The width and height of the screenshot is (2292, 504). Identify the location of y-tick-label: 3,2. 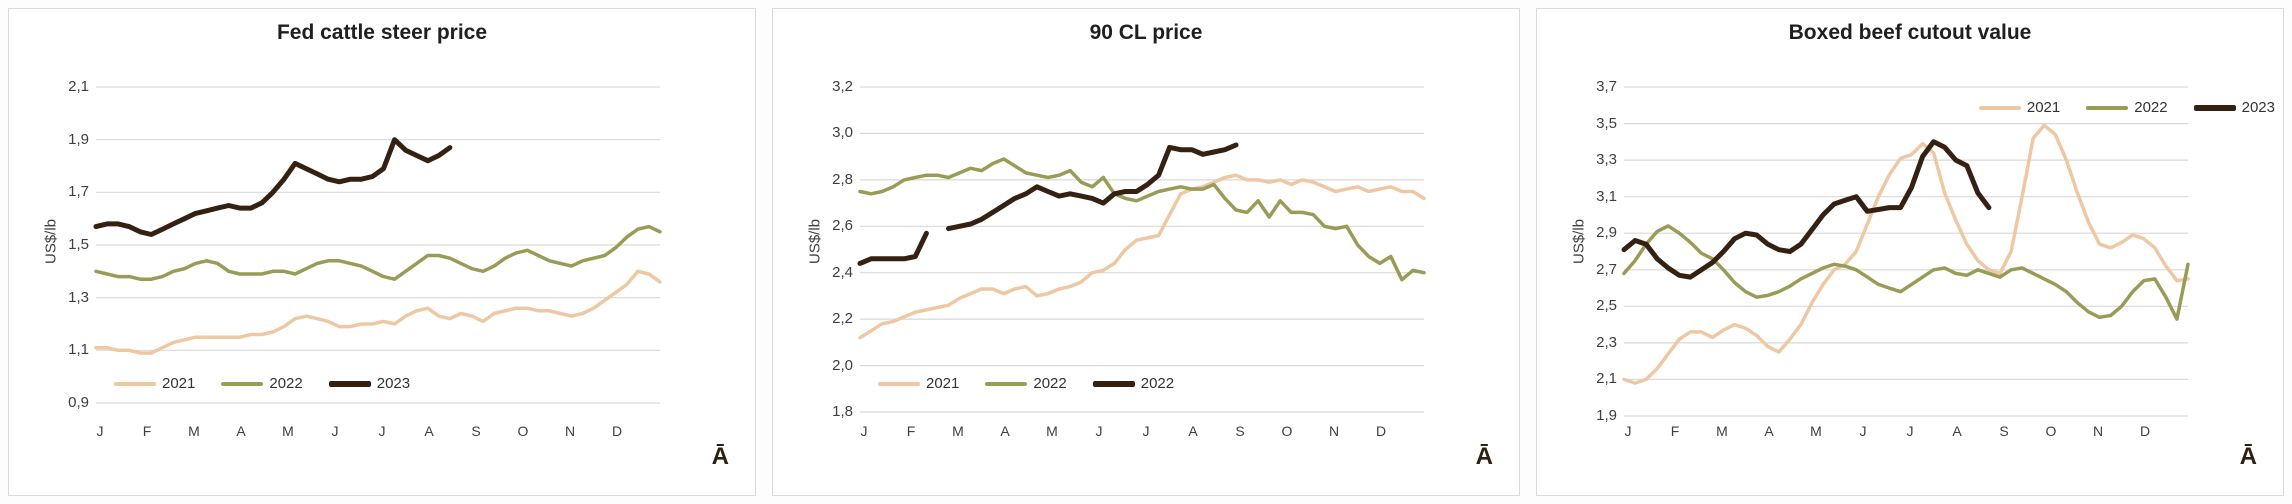
(842, 86).